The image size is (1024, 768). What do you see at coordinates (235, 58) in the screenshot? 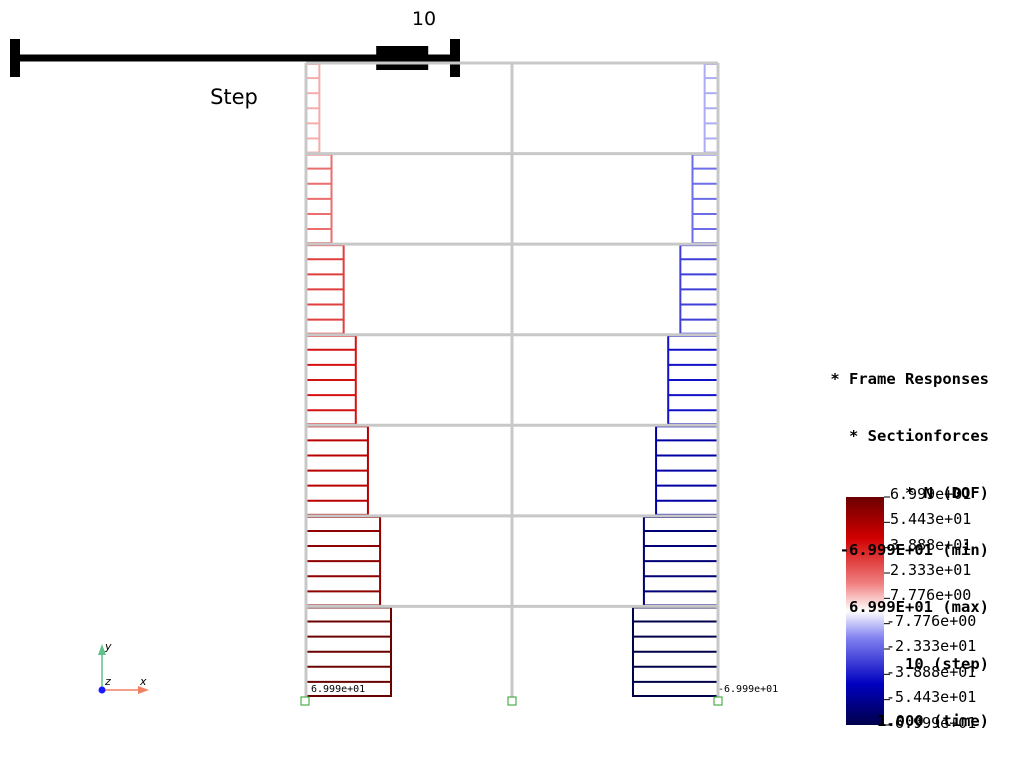
I see `step-slider` at bounding box center [235, 58].